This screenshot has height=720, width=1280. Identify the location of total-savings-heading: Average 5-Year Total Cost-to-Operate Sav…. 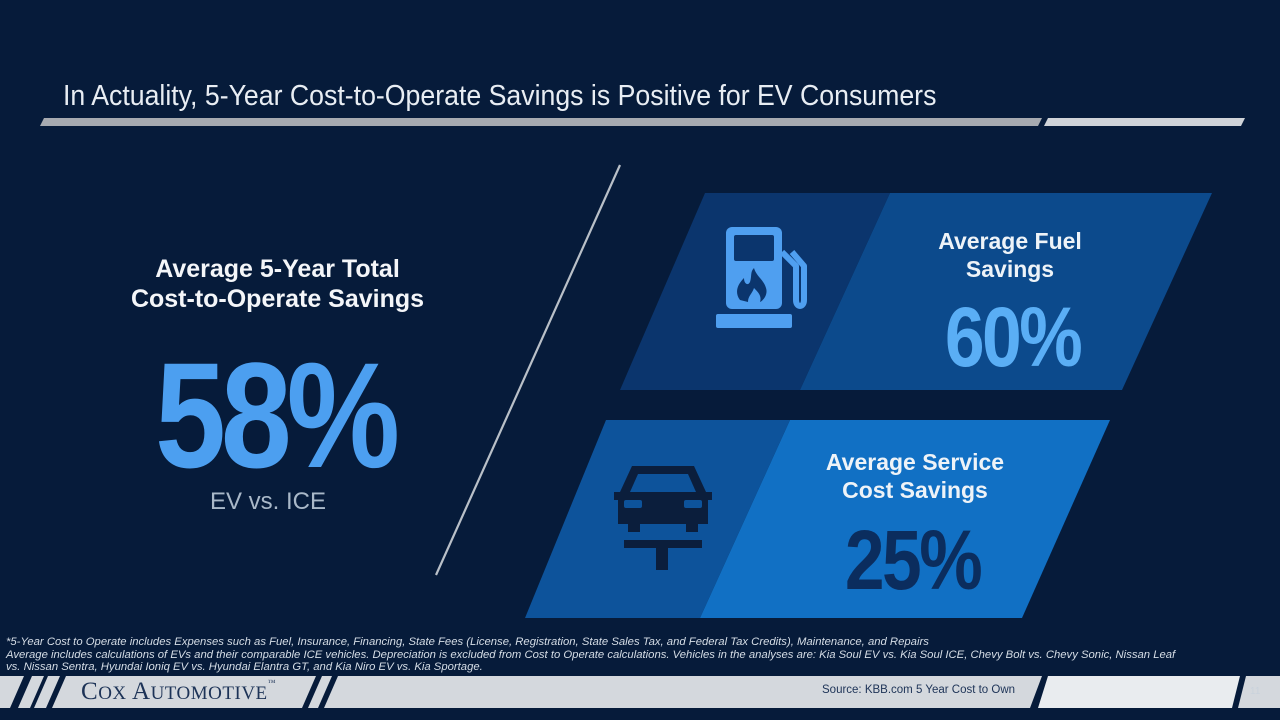
(277, 284).